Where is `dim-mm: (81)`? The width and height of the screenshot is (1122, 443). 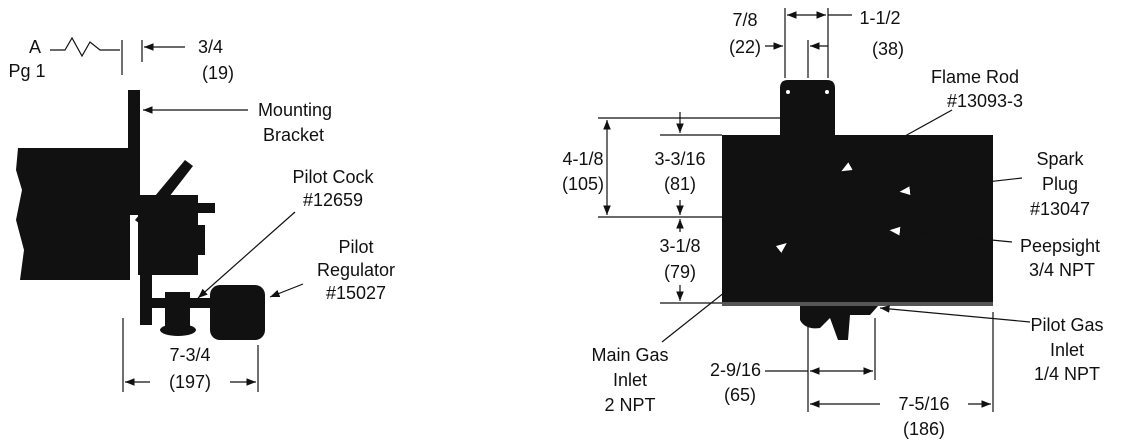
dim-mm: (81) is located at coordinates (680, 184).